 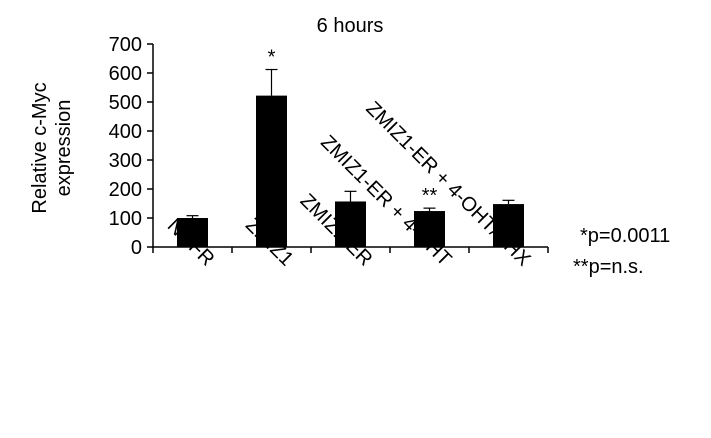 What do you see at coordinates (125, 45) in the screenshot?
I see `y-tick-label: 700` at bounding box center [125, 45].